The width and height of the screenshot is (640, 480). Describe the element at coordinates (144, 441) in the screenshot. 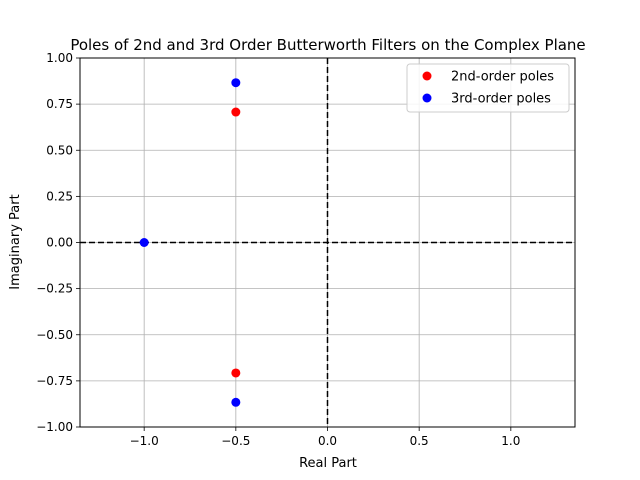

I see `x-tick-label: −1.0` at that location.